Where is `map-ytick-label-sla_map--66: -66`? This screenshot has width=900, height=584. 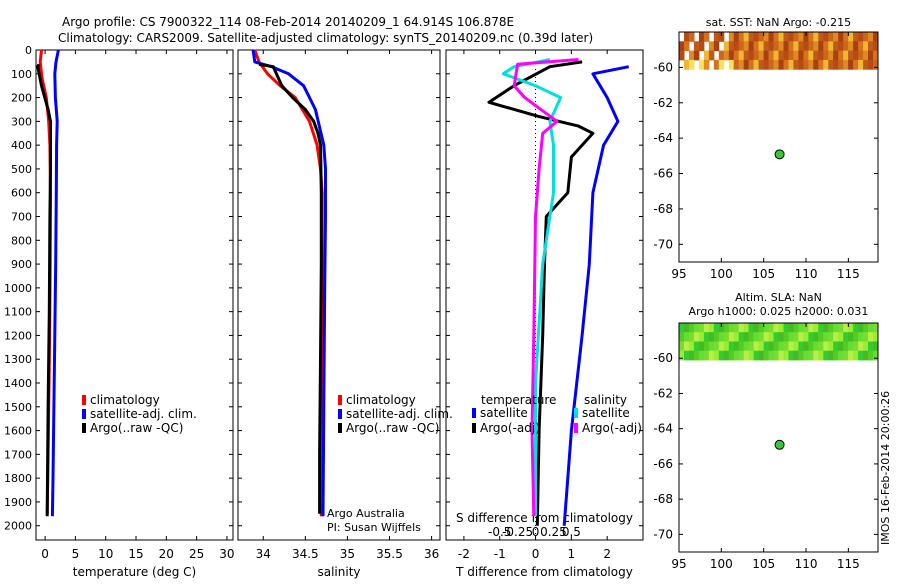
map-ytick-label-sla_map--66: -66 is located at coordinates (663, 464).